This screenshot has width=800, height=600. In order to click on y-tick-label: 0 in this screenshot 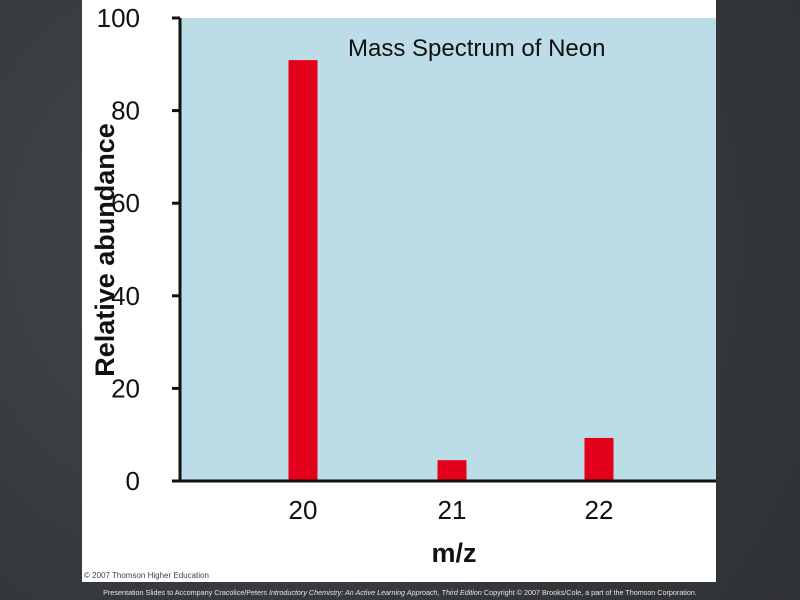, I will do `click(133, 481)`.